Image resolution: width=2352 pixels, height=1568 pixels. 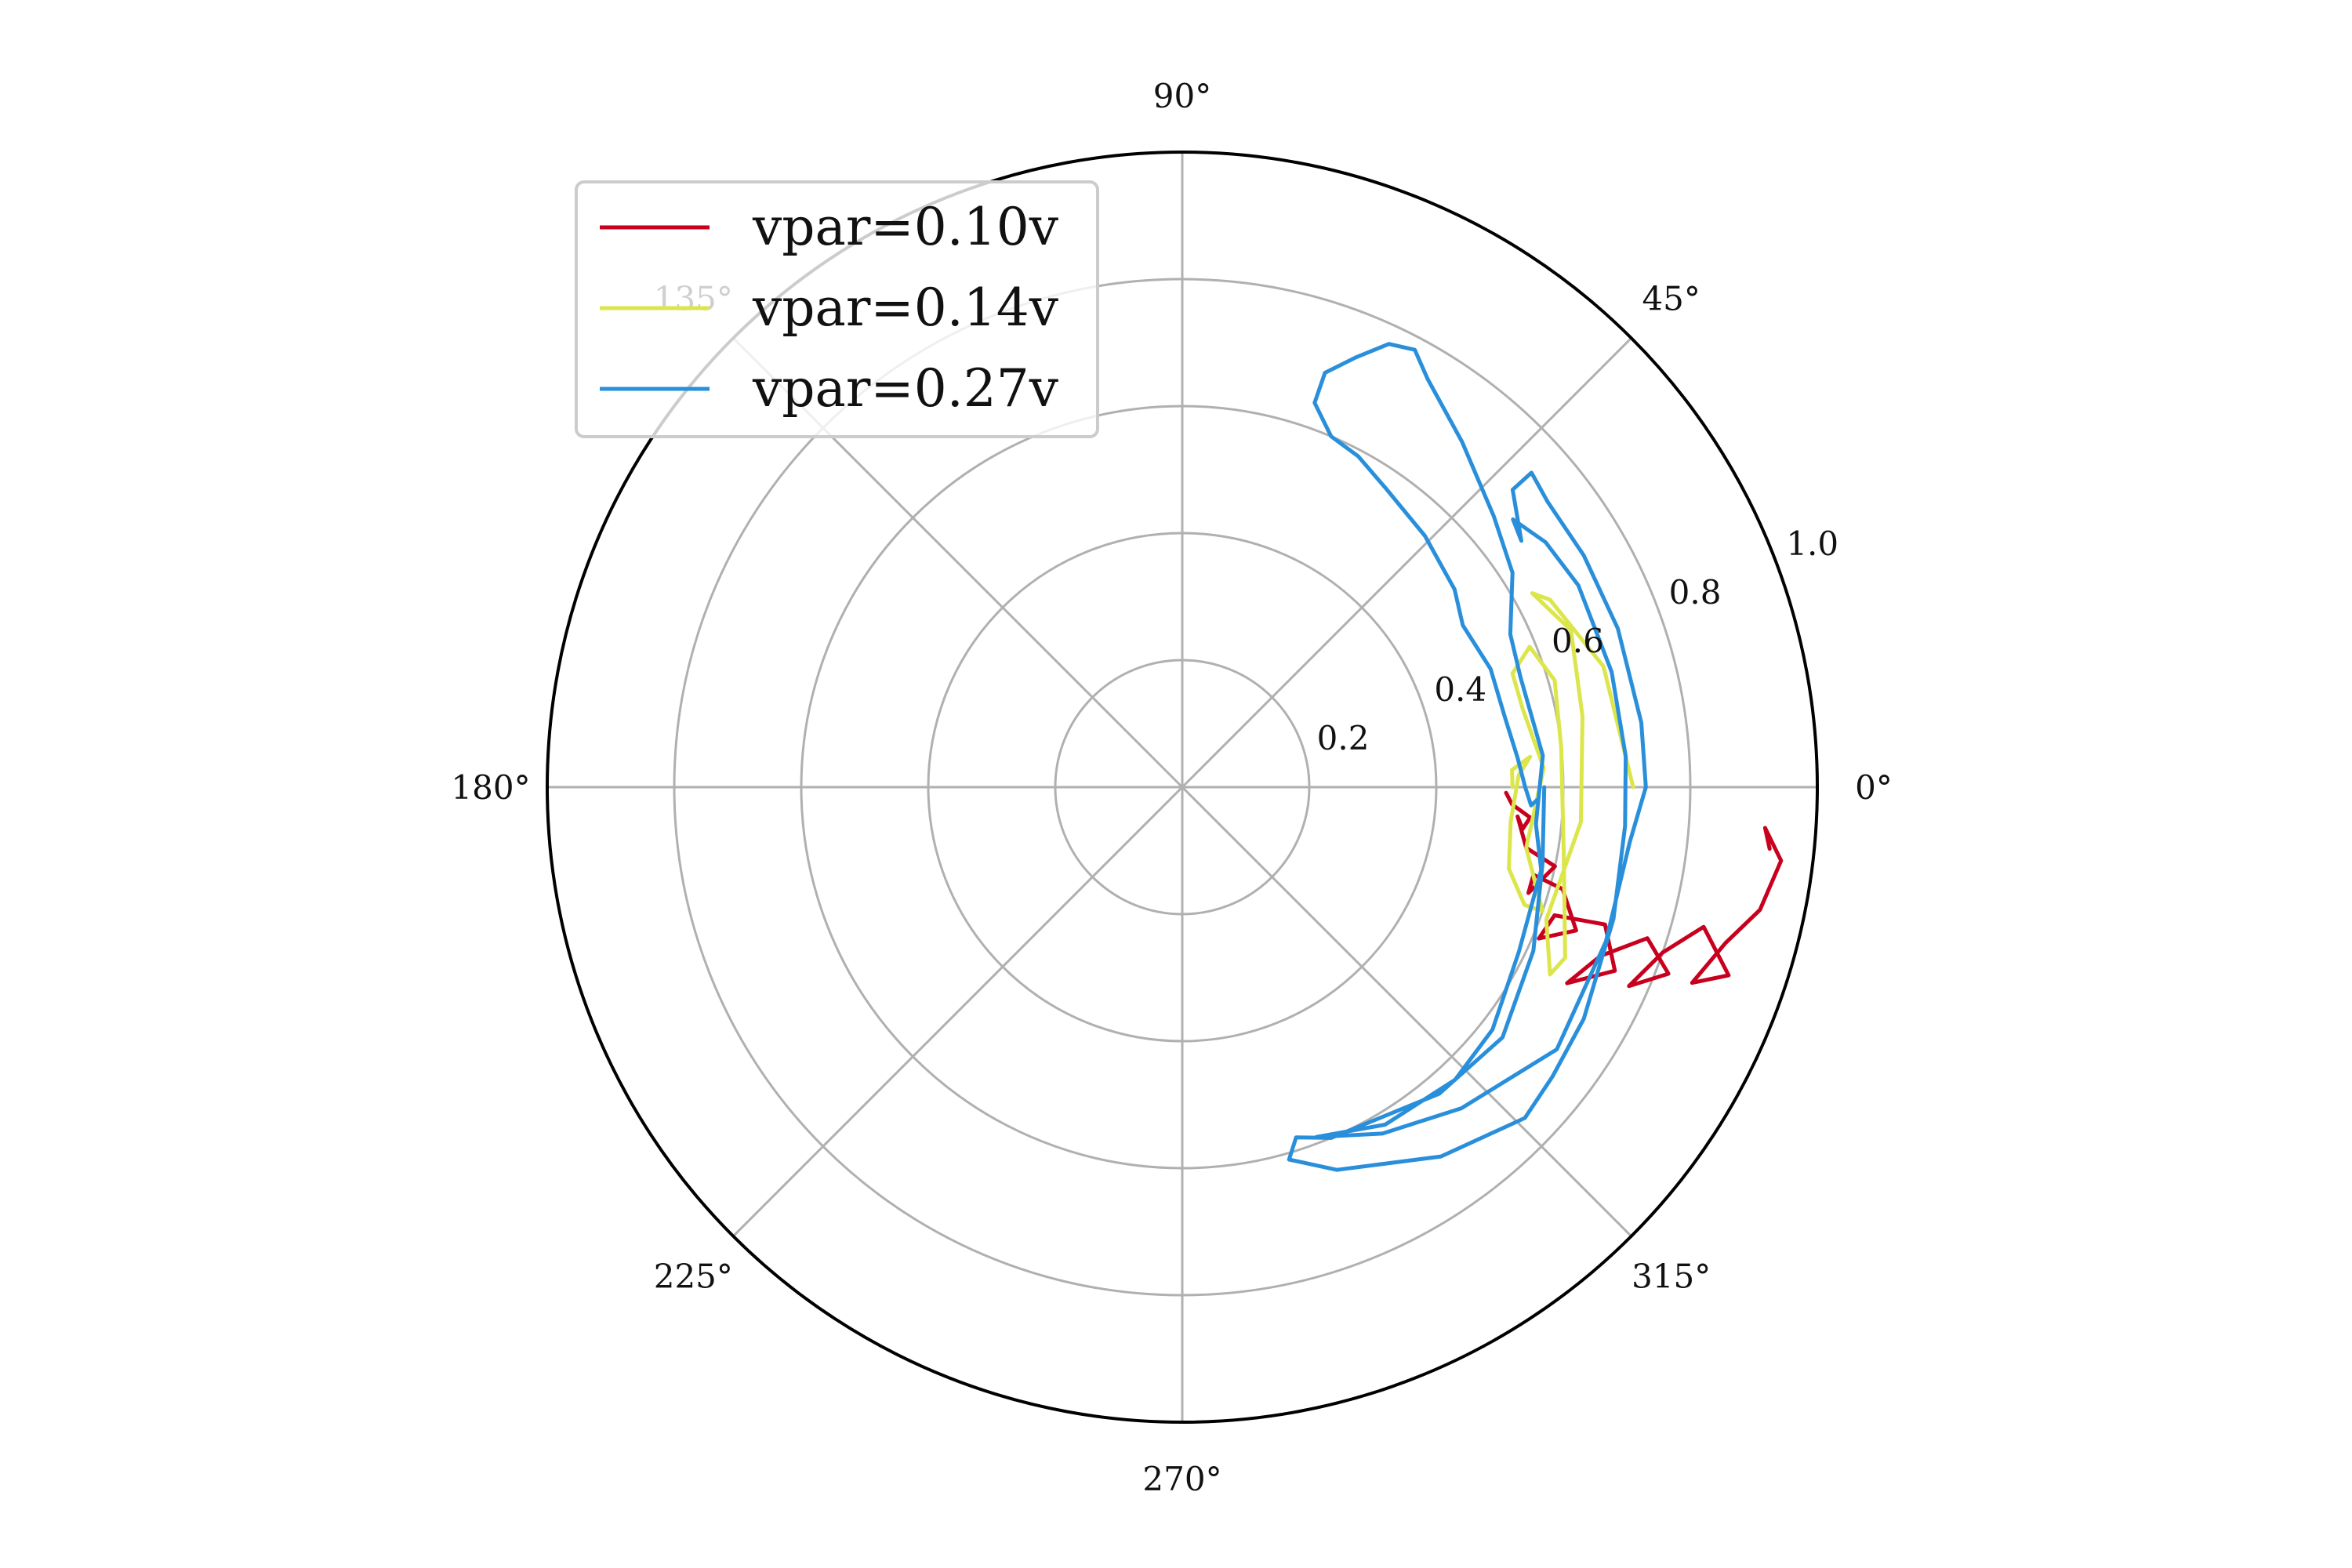 I want to click on series-layer, so click(x=1535, y=757).